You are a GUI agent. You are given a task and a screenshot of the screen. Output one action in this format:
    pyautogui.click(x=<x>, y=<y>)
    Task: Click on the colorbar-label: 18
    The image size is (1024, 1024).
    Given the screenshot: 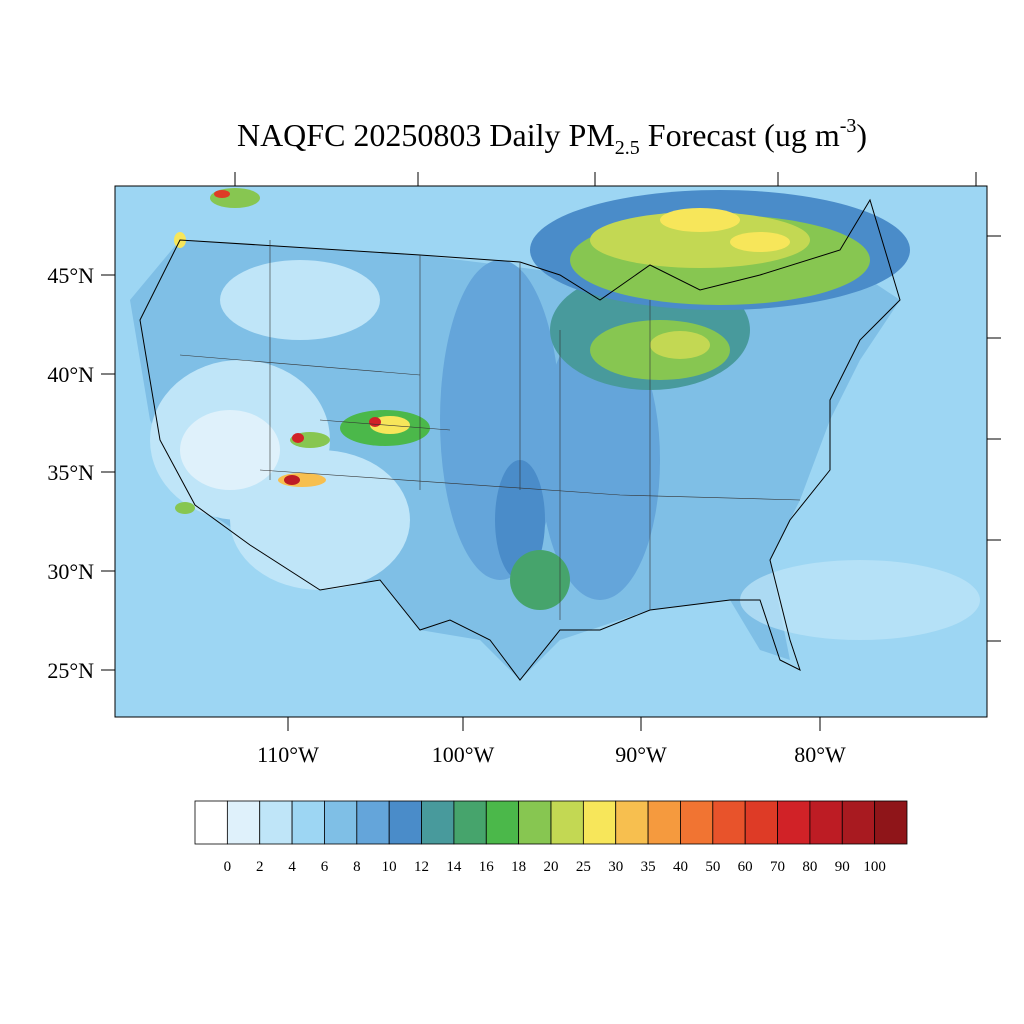 What is the action you would take?
    pyautogui.click(x=518, y=867)
    